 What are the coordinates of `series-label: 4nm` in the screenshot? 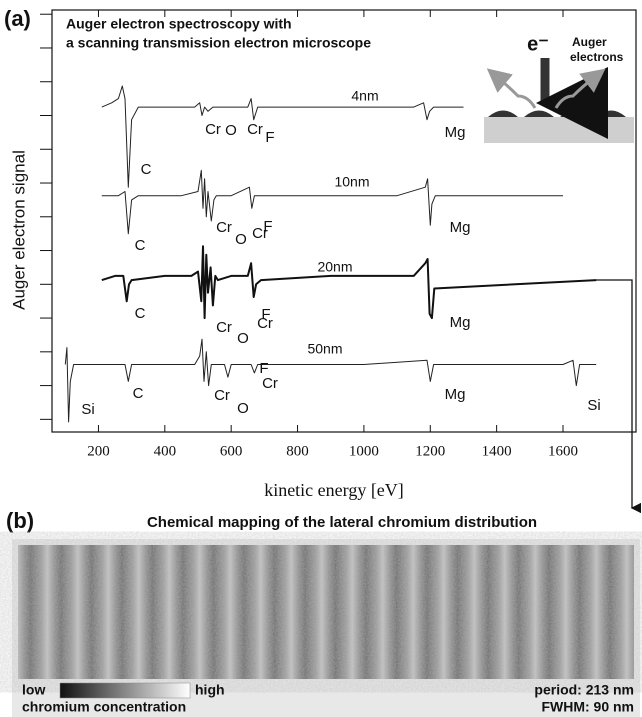 It's located at (364, 96).